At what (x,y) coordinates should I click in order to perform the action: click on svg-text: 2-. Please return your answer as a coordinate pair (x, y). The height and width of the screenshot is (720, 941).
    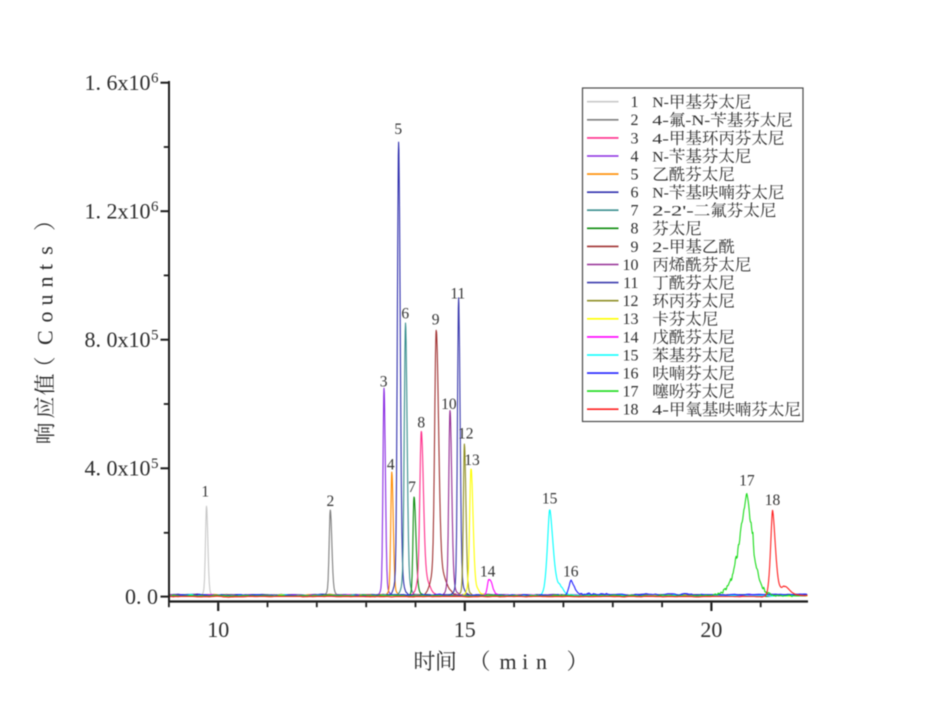
    Looking at the image, I should click on (660, 248).